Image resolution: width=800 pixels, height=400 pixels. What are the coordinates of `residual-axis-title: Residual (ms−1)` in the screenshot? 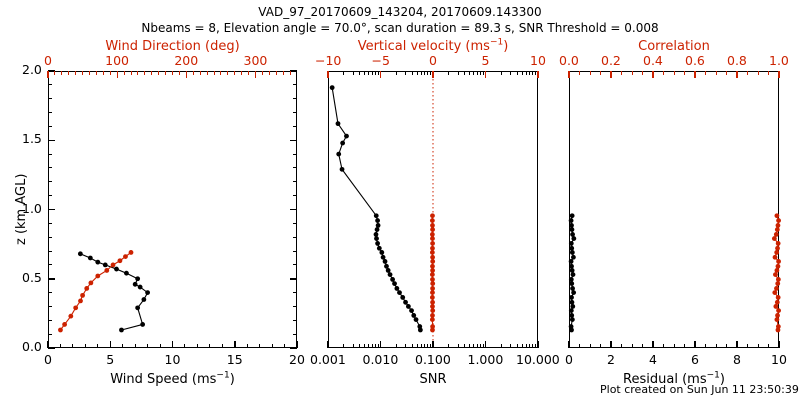 It's located at (674, 378).